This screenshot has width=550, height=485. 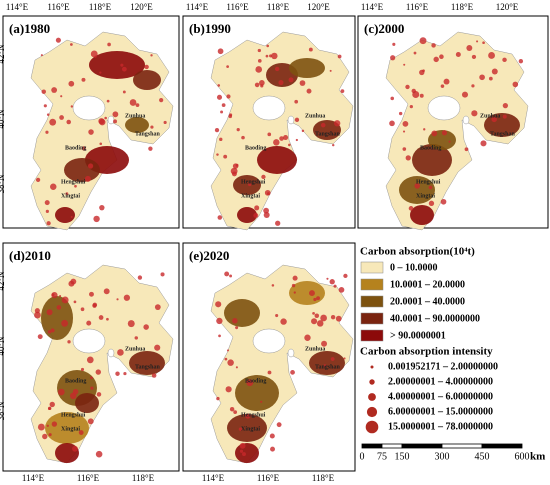 What do you see at coordinates (33, 478) in the screenshot?
I see `lon-tick-label: 114°E` at bounding box center [33, 478].